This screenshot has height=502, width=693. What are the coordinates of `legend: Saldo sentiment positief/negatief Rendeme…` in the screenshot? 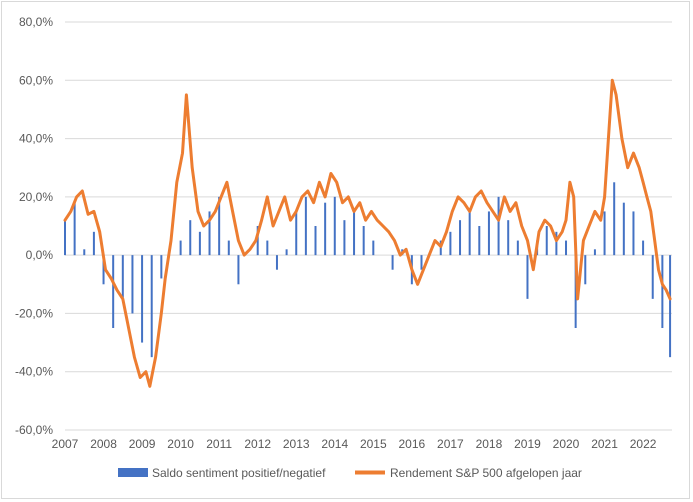 It's located at (350, 473).